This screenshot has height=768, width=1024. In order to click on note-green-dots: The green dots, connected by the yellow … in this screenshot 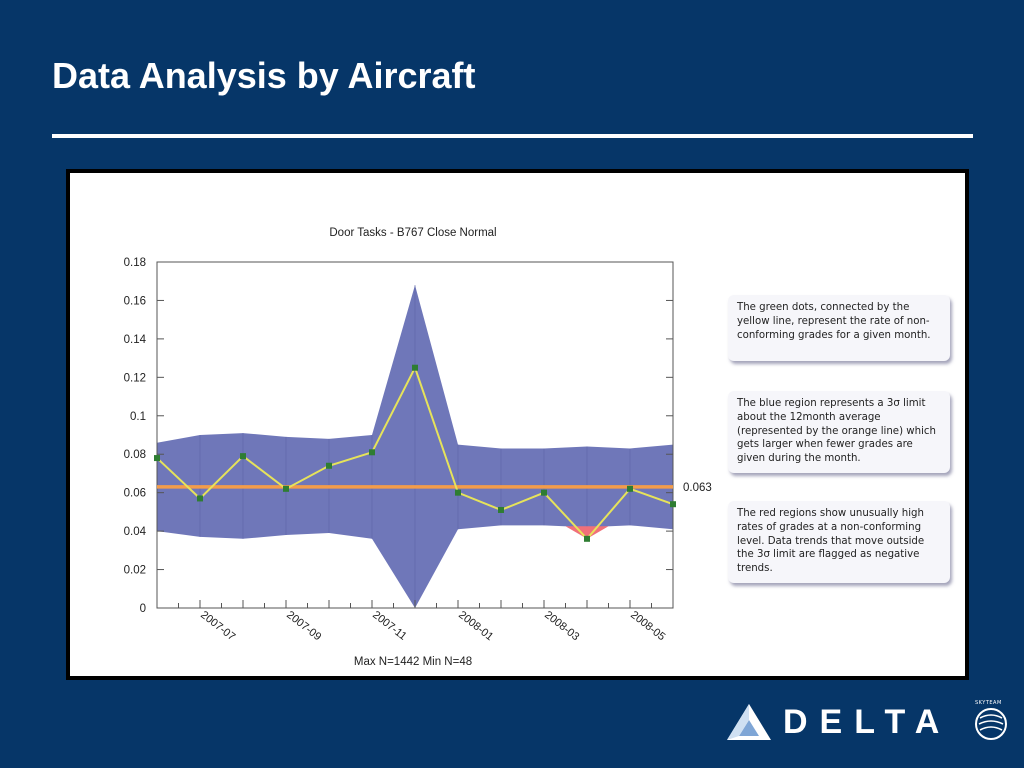, I will do `click(839, 328)`.